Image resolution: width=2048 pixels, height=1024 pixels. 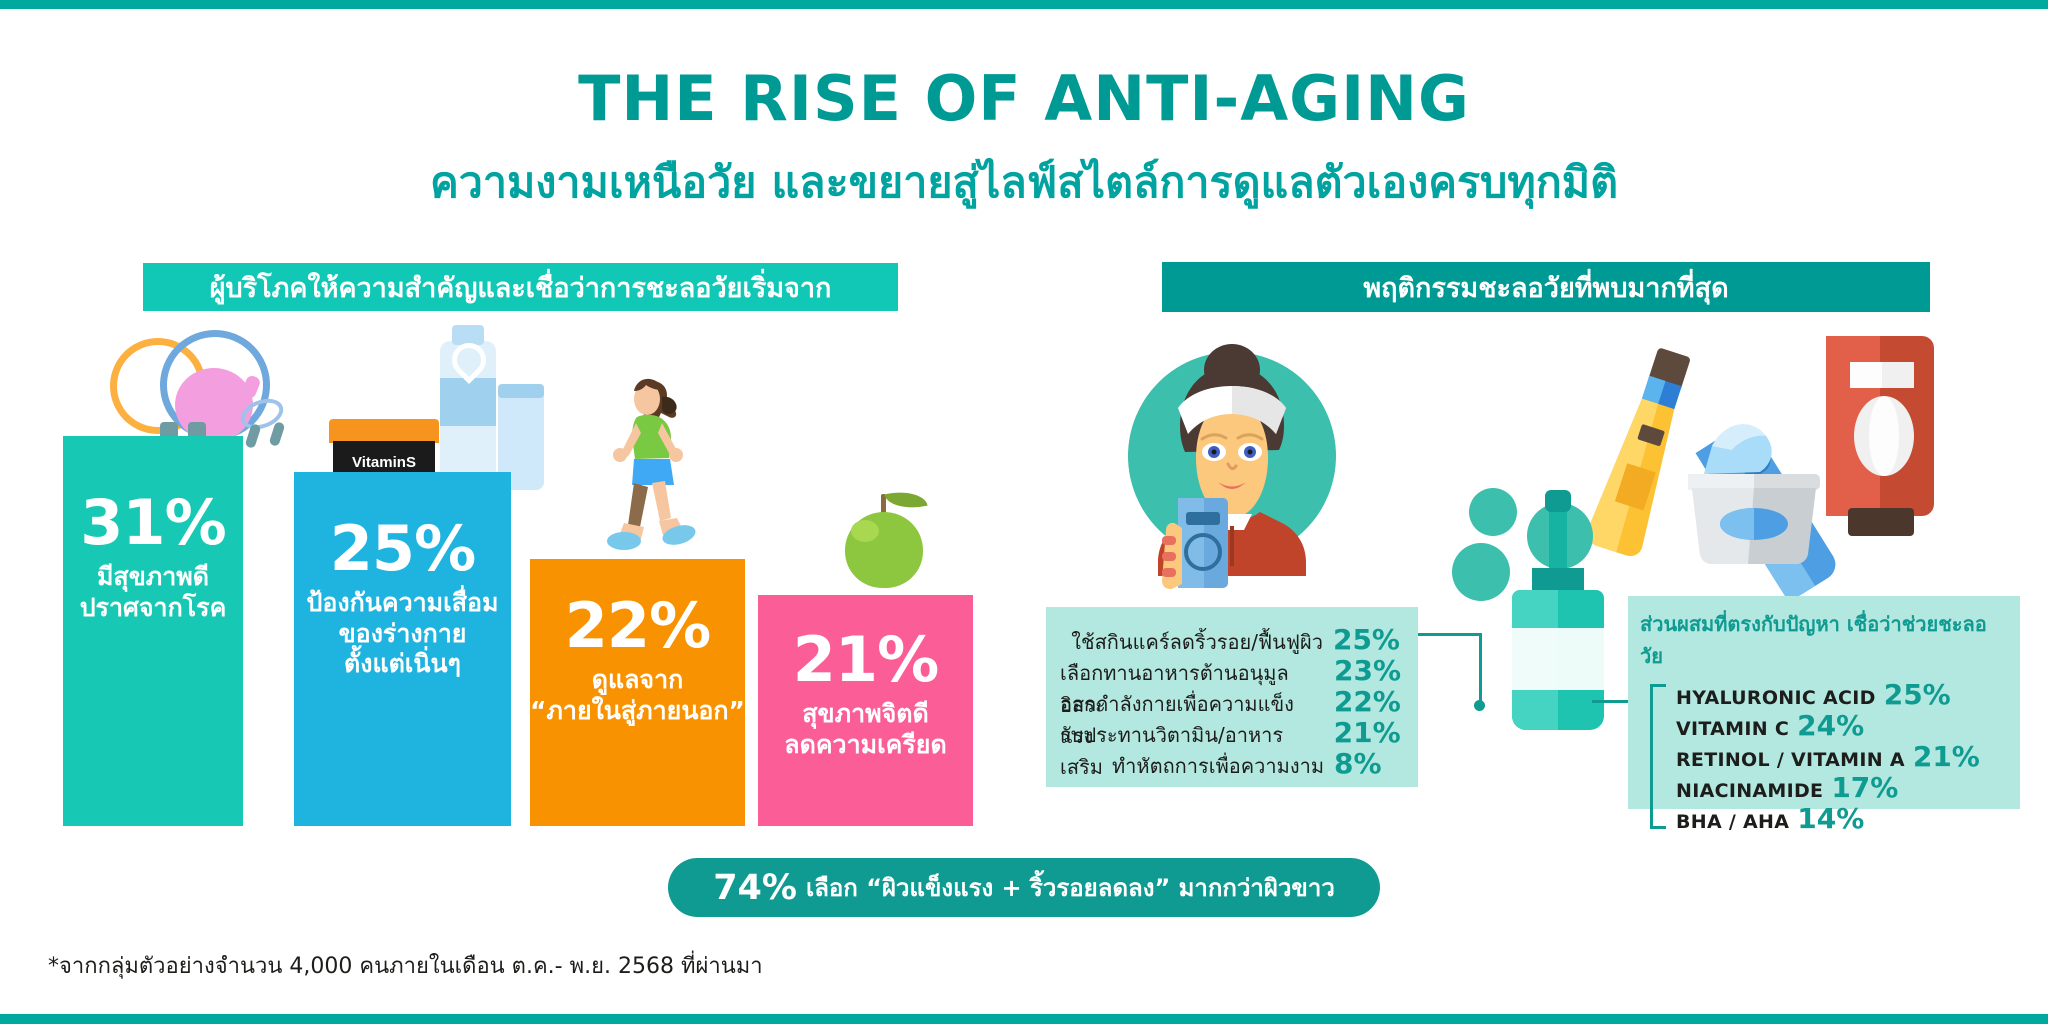 I want to click on behavior-label: ทำหัตถการเพื่อความงาม, so click(x=1217, y=766).